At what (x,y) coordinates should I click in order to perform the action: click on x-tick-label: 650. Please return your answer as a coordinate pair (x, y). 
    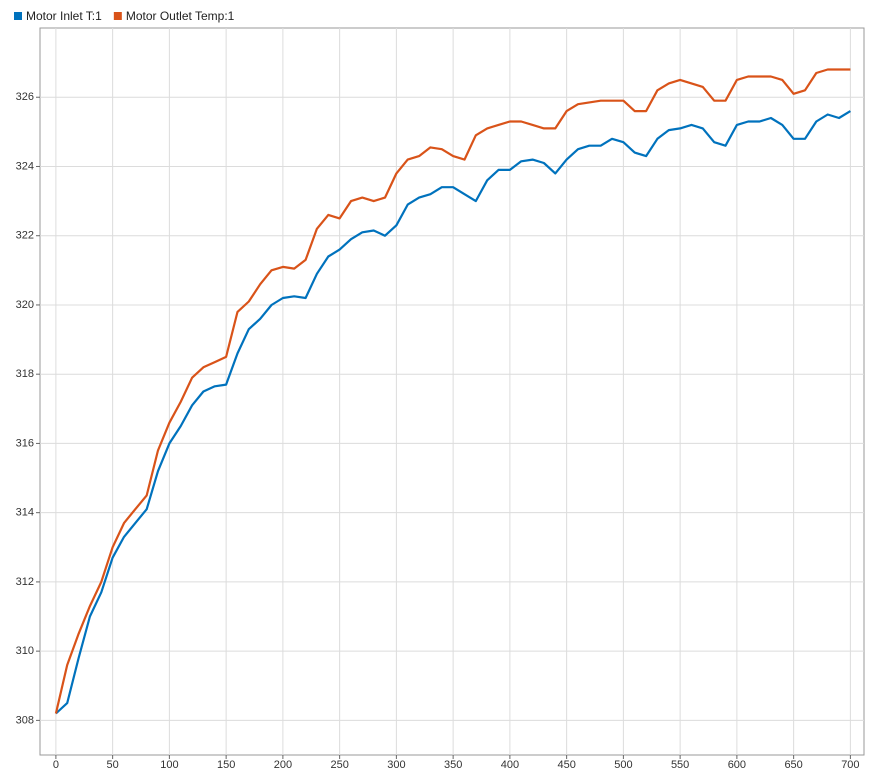
    Looking at the image, I should click on (793, 764).